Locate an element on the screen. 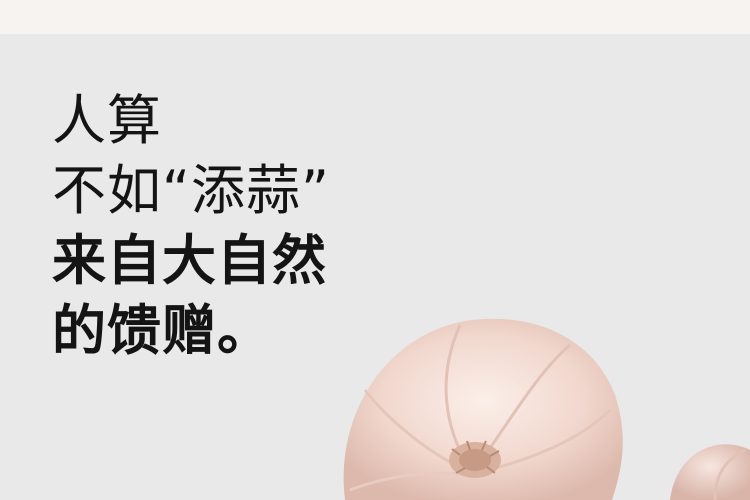  headline-line-3: 来自大自然 is located at coordinates (189, 260).